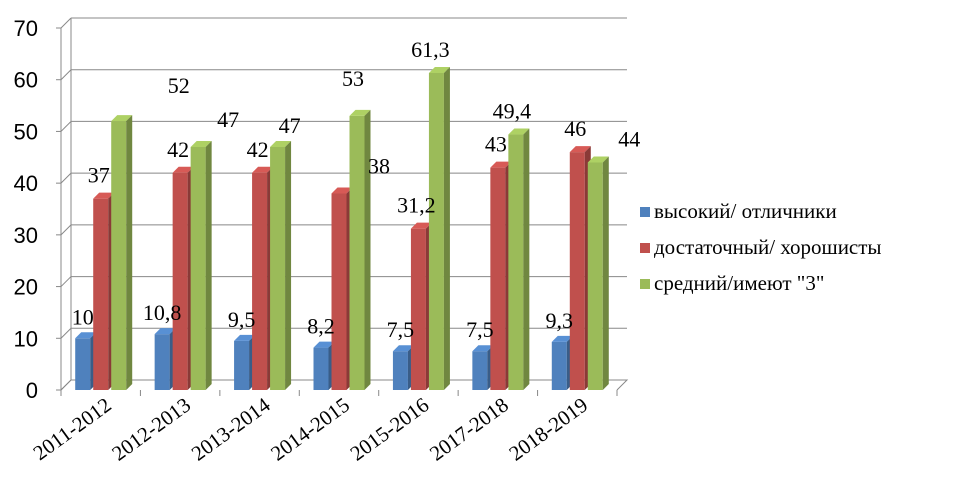 The image size is (954, 503). Describe the element at coordinates (32, 390) in the screenshot. I see `y-tick-label: 0` at that location.